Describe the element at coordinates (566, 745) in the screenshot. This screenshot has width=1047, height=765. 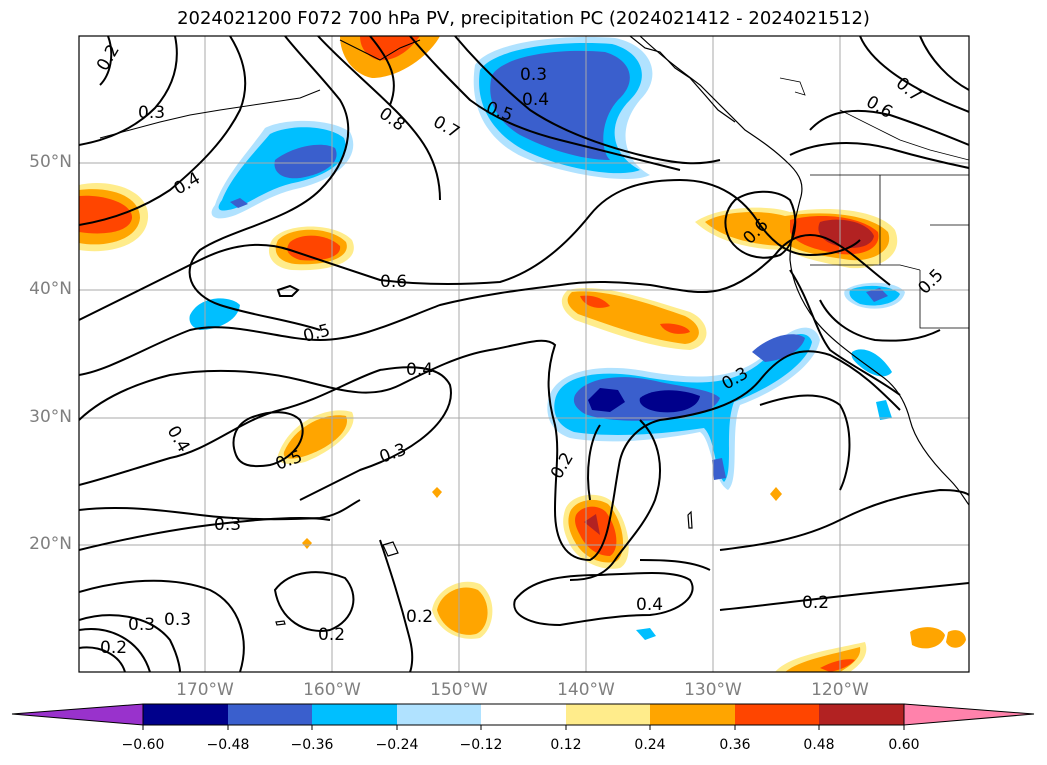
I see `colorbar-tick: 0.12` at that location.